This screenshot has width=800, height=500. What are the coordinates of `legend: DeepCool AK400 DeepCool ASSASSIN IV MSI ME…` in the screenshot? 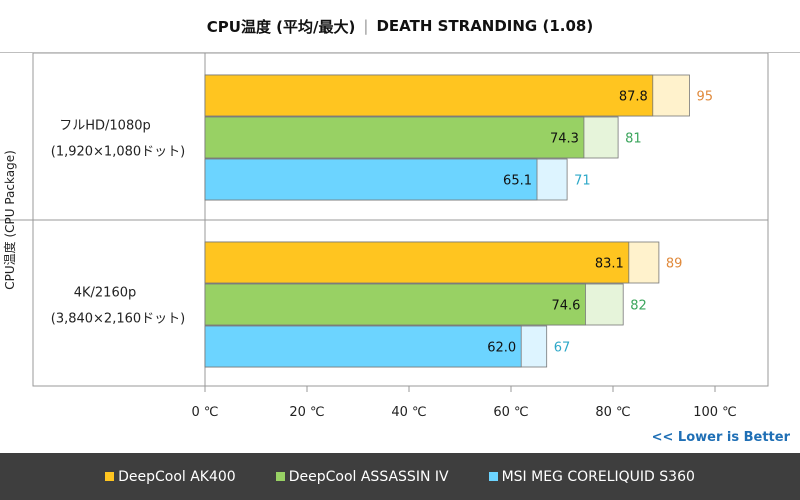 It's located at (400, 476).